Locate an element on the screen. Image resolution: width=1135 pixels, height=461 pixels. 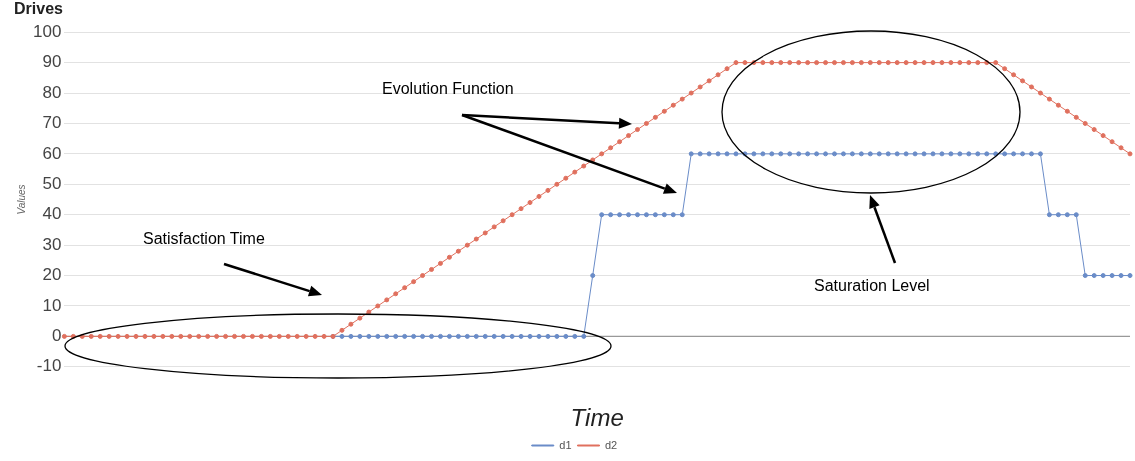
y-tick-label: 30 is located at coordinates (52, 244).